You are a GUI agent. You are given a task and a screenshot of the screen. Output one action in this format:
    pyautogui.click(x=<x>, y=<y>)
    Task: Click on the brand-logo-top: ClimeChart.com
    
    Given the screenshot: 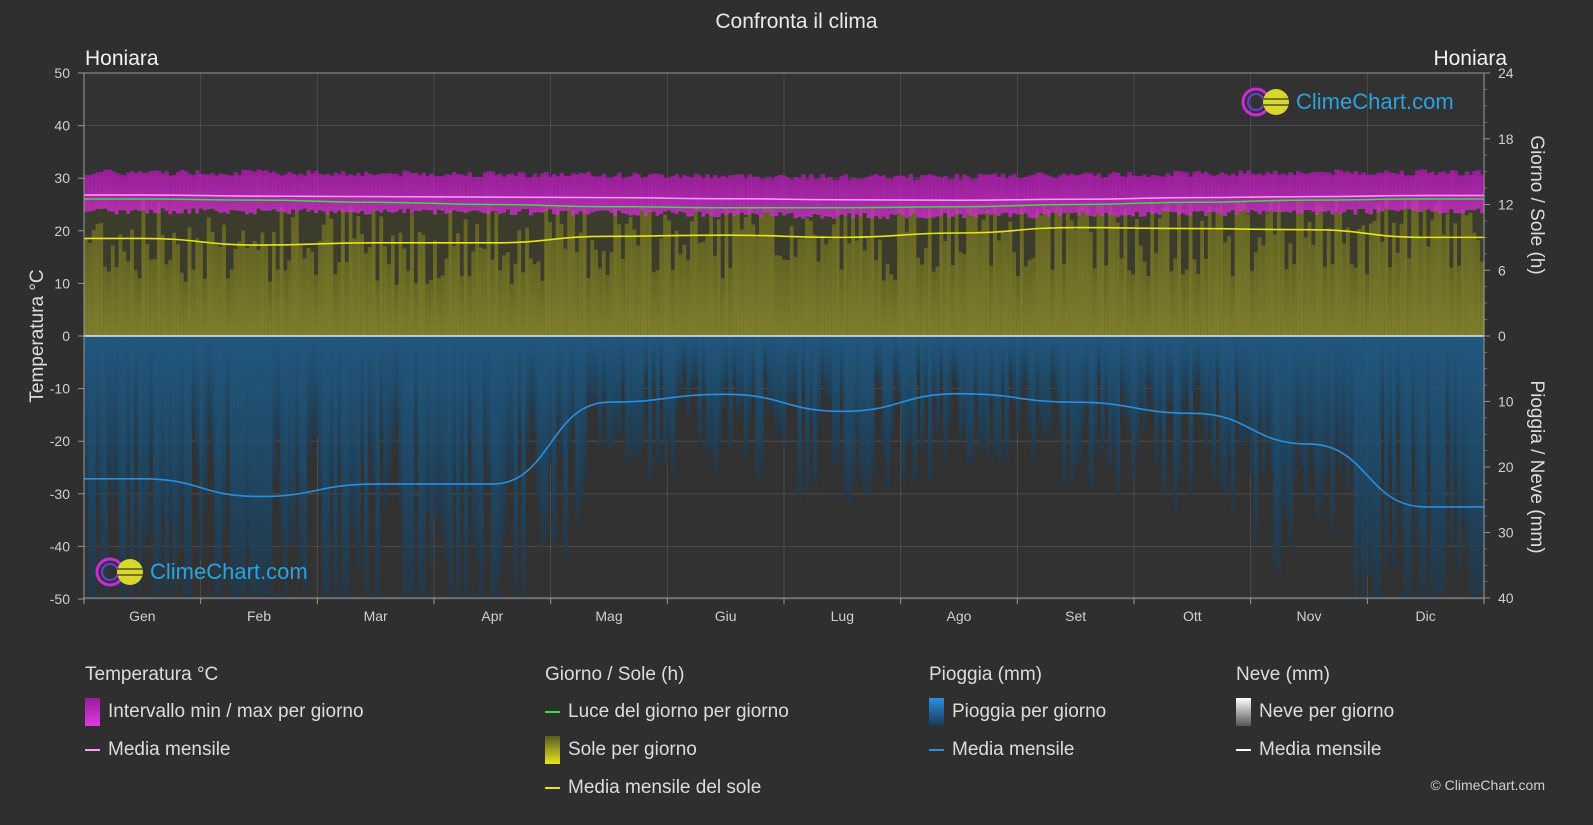 What is the action you would take?
    pyautogui.click(x=1347, y=102)
    